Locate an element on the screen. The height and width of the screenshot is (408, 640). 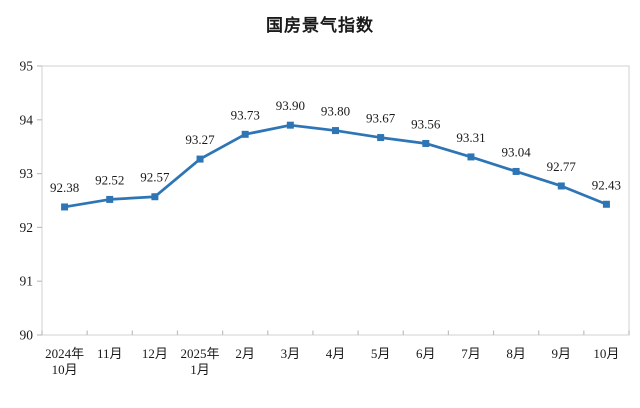
x-axis-tick-label: 2024年 is located at coordinates (64, 353).